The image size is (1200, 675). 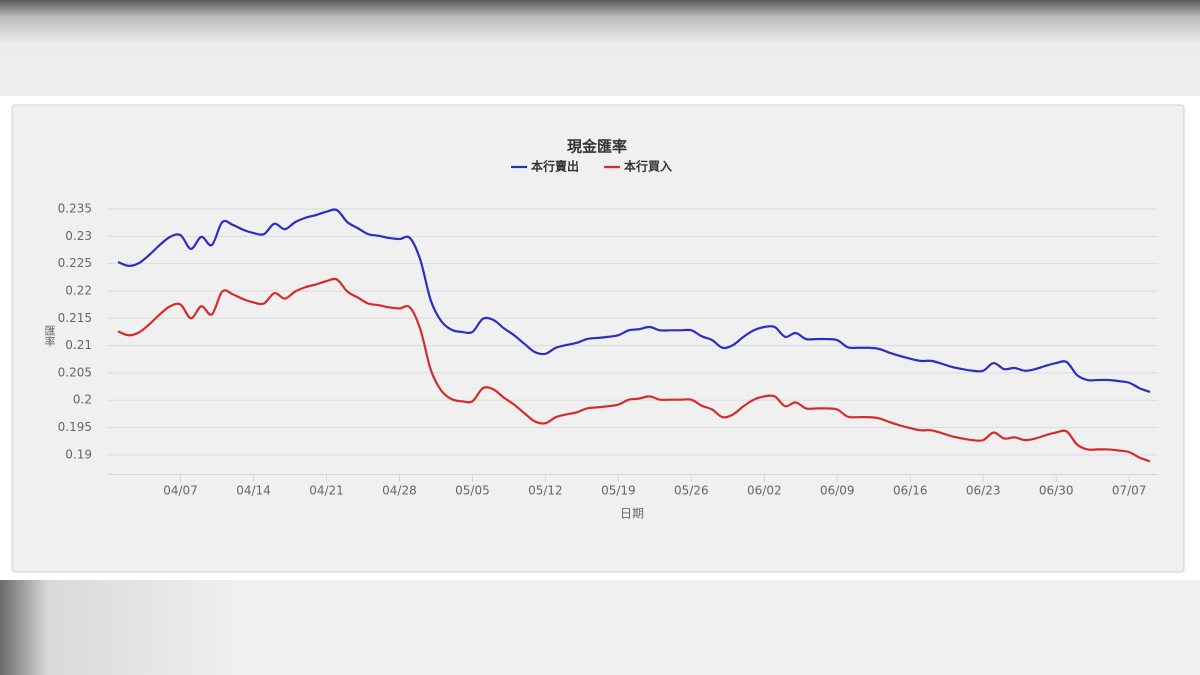 What do you see at coordinates (983, 491) in the screenshot?
I see `x-tick-label: 06/23` at bounding box center [983, 491].